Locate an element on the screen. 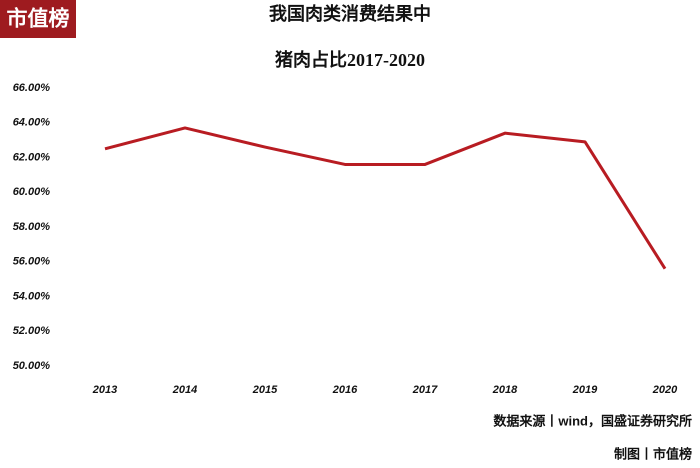  y-tick-label: 62.00% is located at coordinates (32, 157).